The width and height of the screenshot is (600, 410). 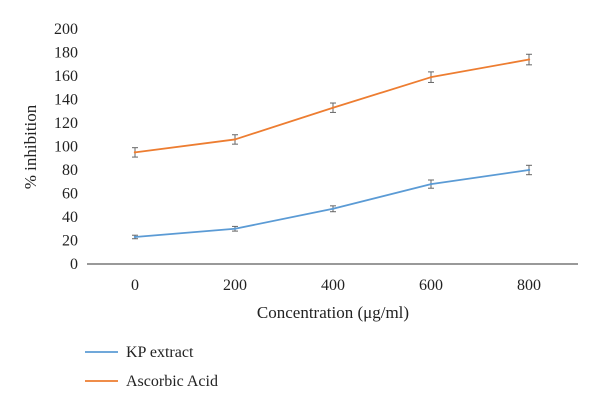 I want to click on legend-label-kp-extract: KP extract, so click(x=160, y=352).